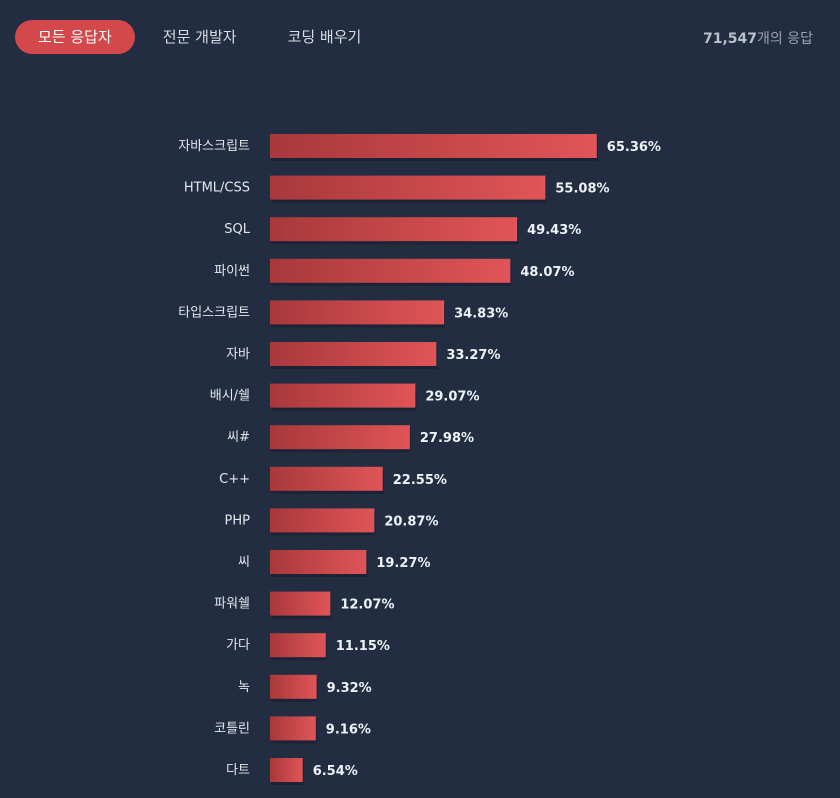 This screenshot has height=798, width=840. I want to click on category-label: 파이썬, so click(232, 271).